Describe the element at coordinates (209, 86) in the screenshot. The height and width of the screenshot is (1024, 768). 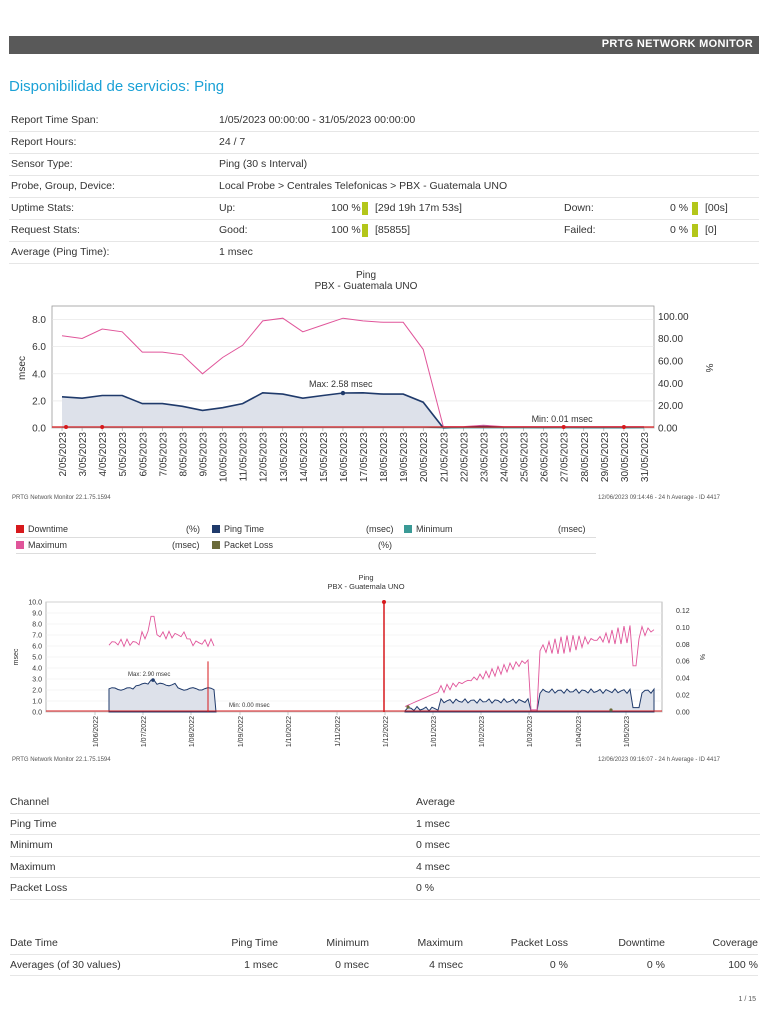
I see `title-sensor-name: Ping` at that location.